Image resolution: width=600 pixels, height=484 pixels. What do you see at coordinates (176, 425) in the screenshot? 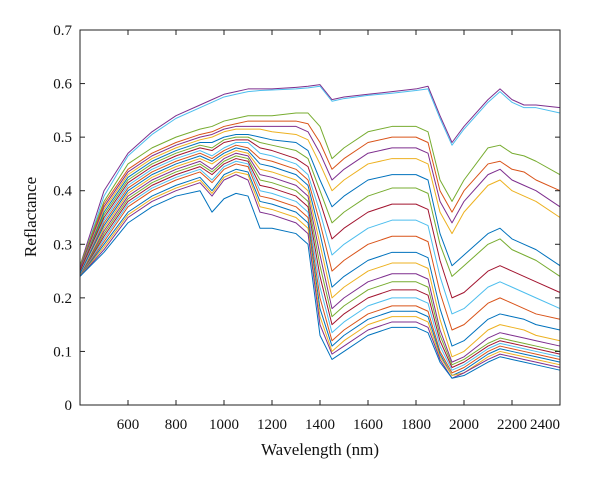
I see `x-tick-label: 800` at bounding box center [176, 425].